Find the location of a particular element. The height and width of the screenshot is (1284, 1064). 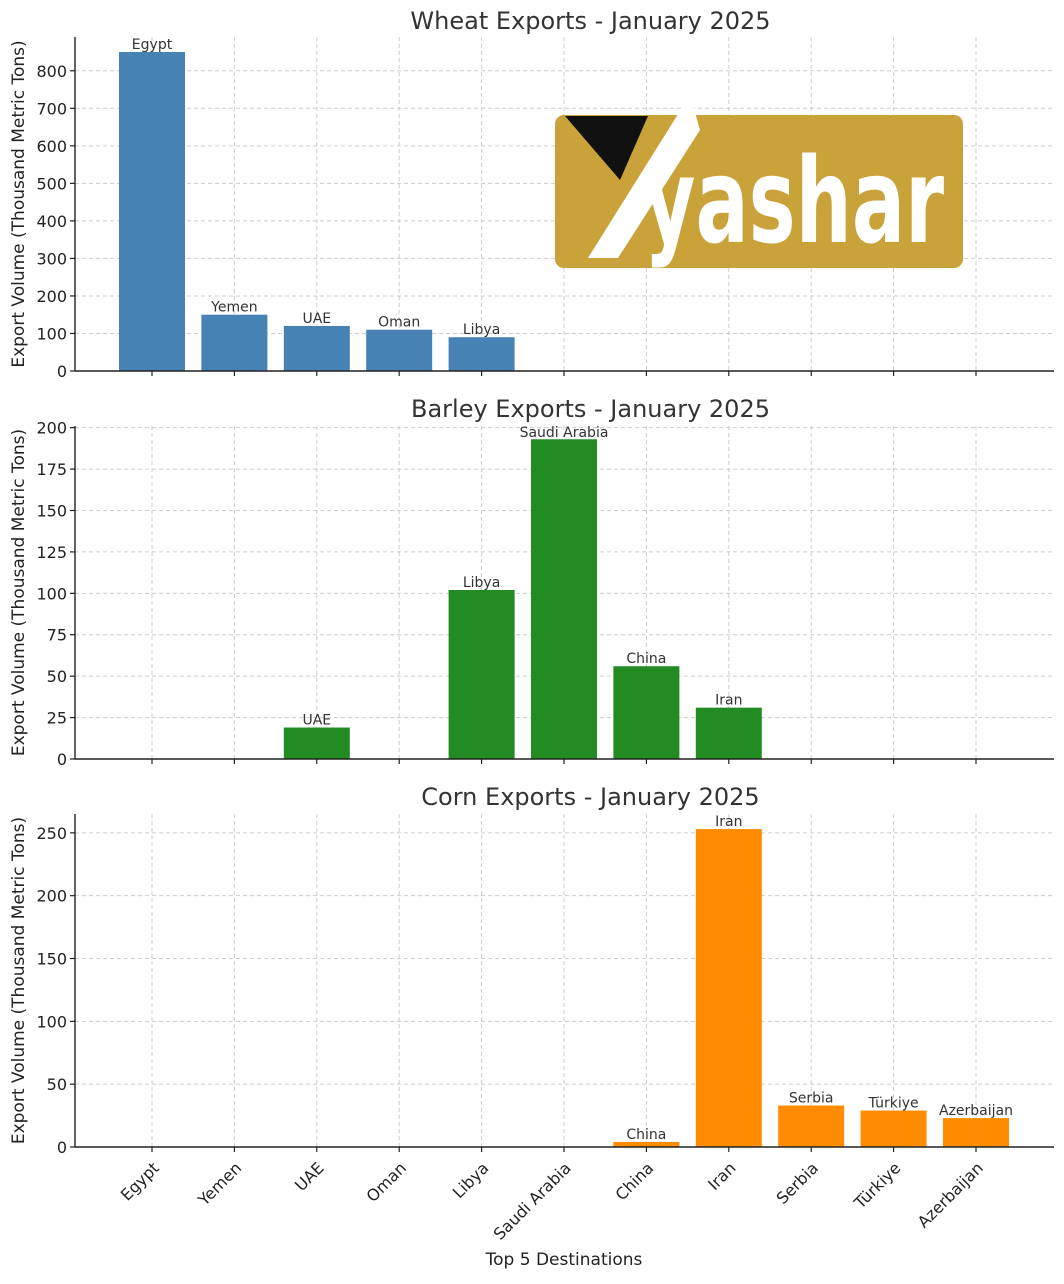

bar-t-rkiye is located at coordinates (893, 1128).